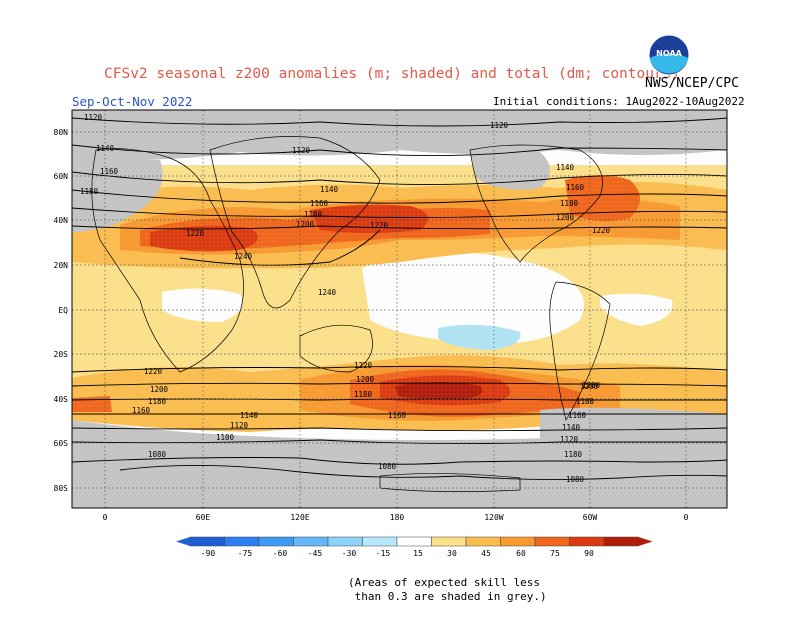 The width and height of the screenshot is (800, 618). I want to click on lat-label: 80N, so click(61, 132).